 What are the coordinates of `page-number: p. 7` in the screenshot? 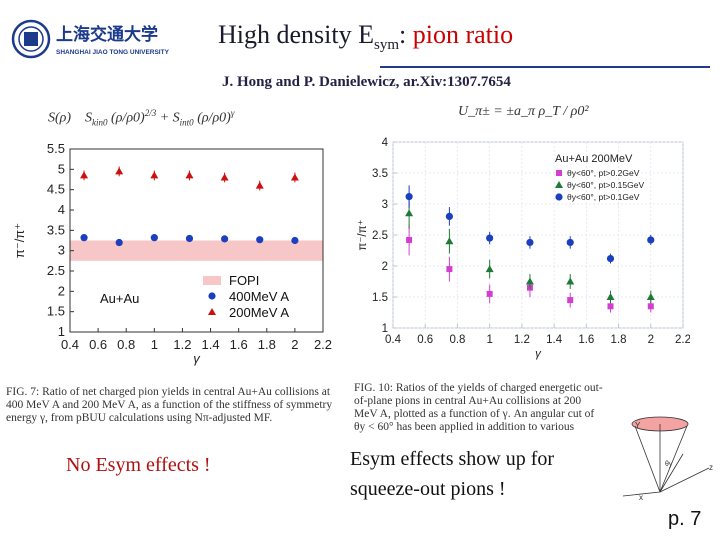 It's located at (685, 519).